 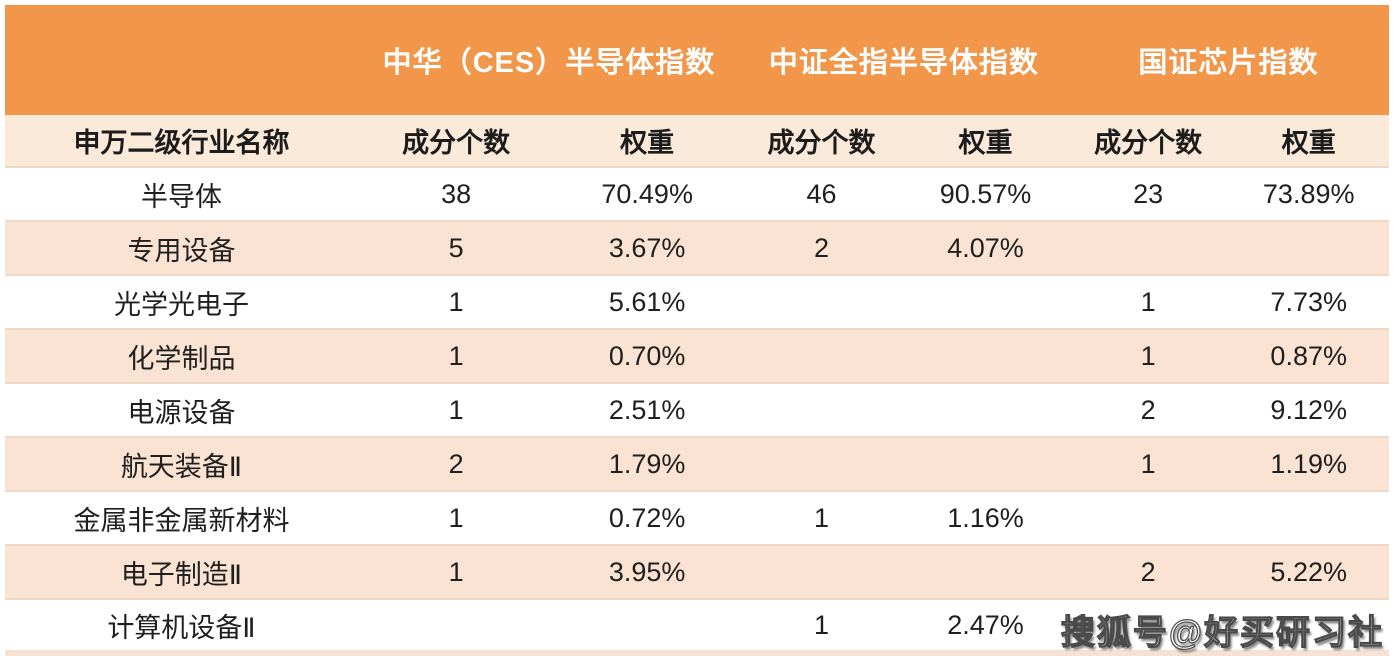 What do you see at coordinates (1308, 301) in the screenshot?
I see `cni-weight-cell: 7.73%` at bounding box center [1308, 301].